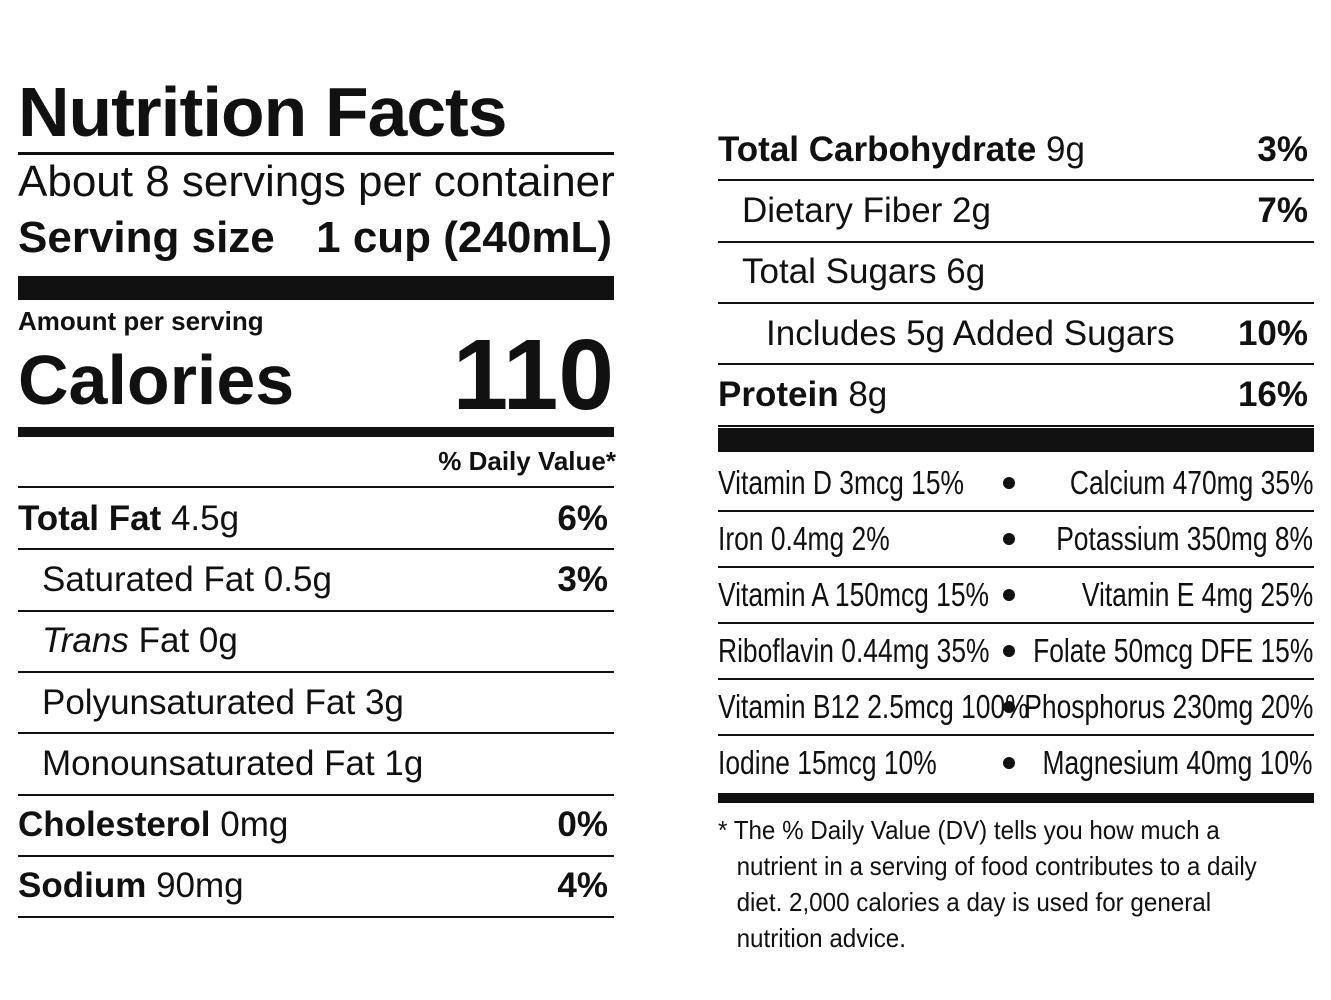  What do you see at coordinates (200, 886) in the screenshot?
I see `nutrient-amount: 90mg` at bounding box center [200, 886].